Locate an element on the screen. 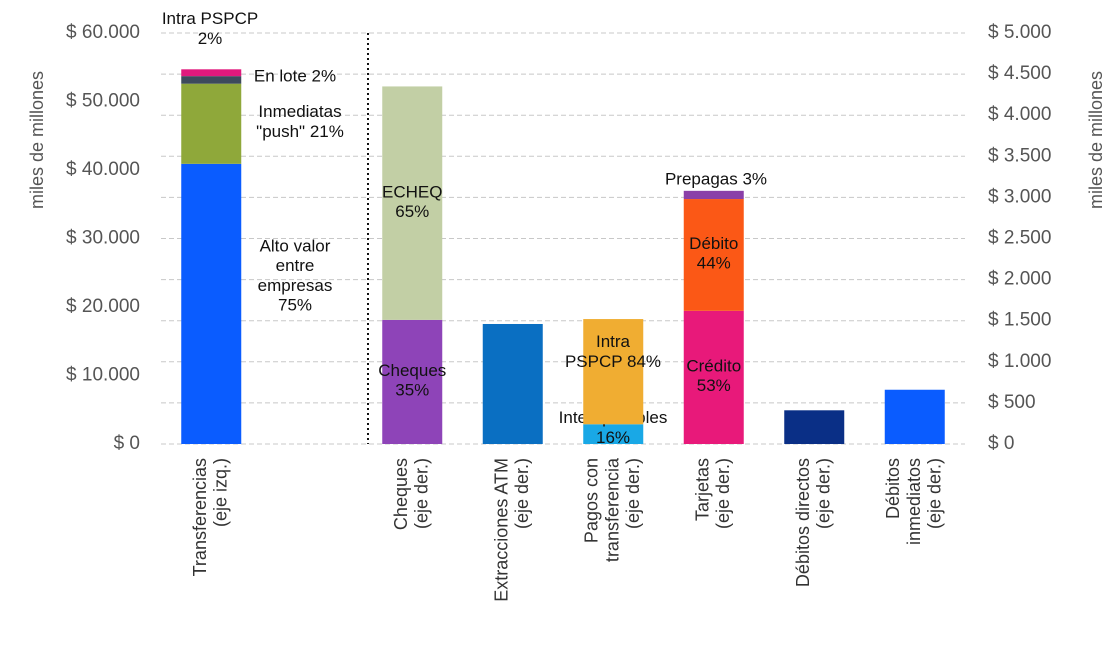  y-tick-label: $ 40.000 is located at coordinates (103, 169).